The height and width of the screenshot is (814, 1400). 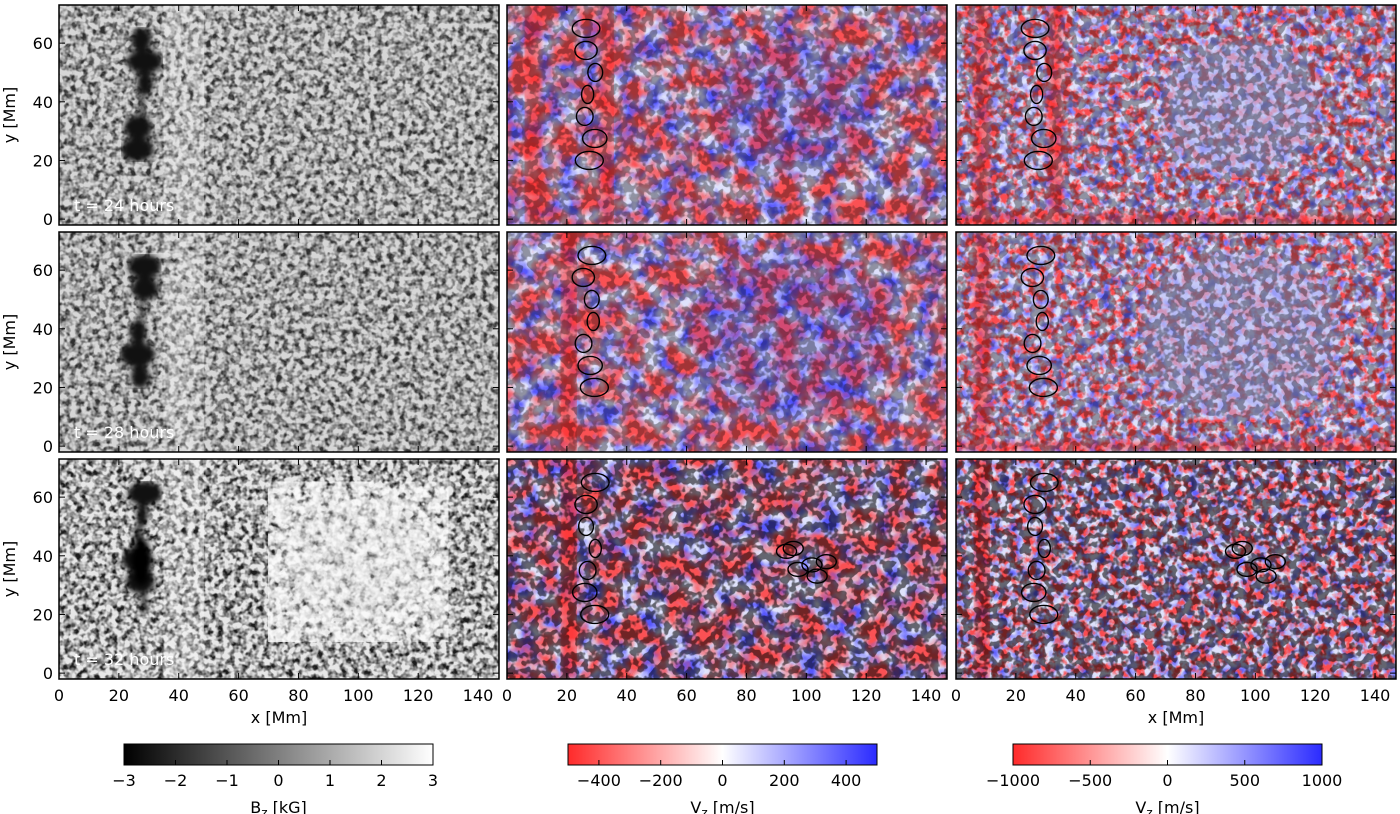 I want to click on colorbar-tick-label: 1, so click(x=330, y=780).